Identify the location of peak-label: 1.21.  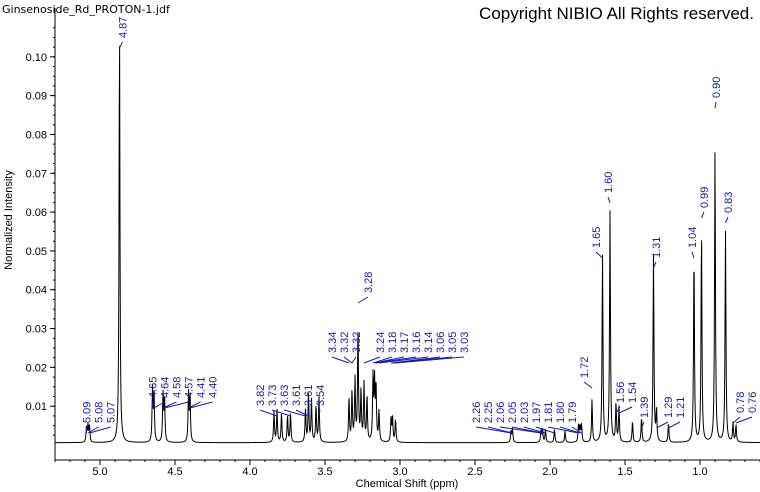
(681, 407).